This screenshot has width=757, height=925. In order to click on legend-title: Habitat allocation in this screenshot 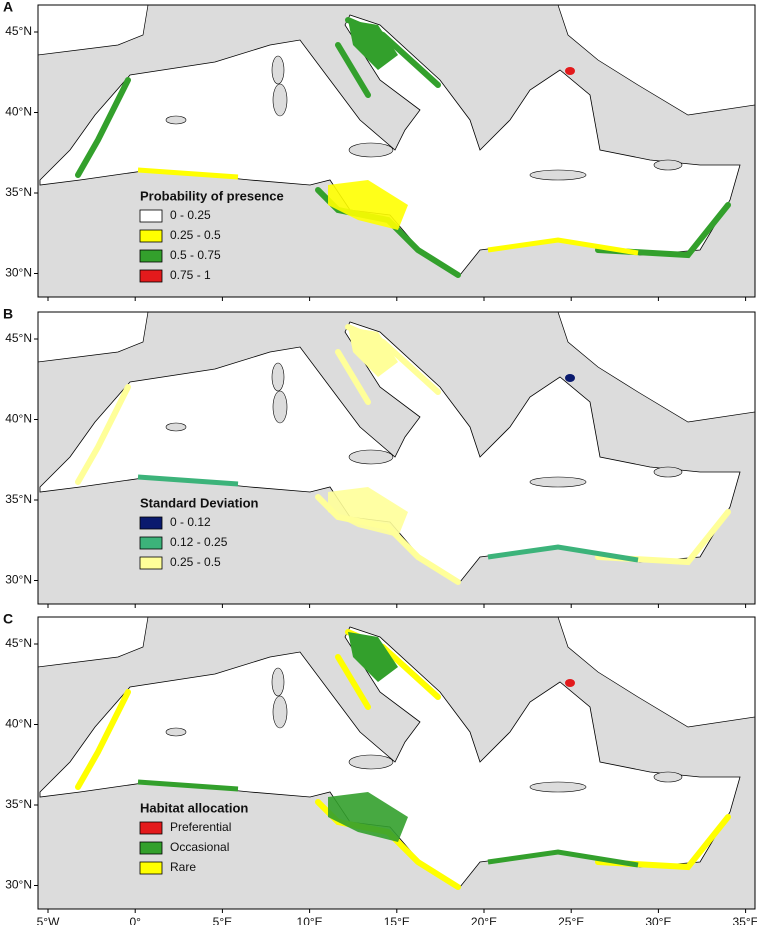, I will do `click(194, 807)`.